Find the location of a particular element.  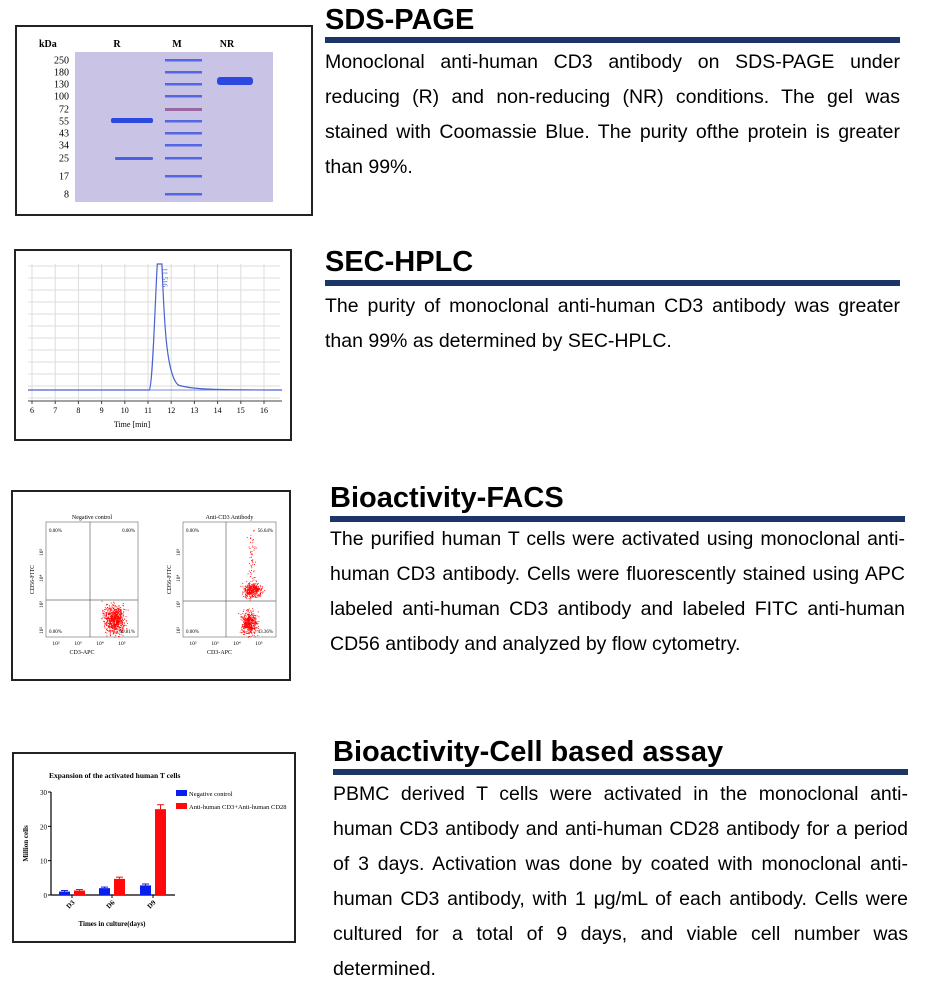

y-tick-label: 10⁵ is located at coordinates (42, 553).